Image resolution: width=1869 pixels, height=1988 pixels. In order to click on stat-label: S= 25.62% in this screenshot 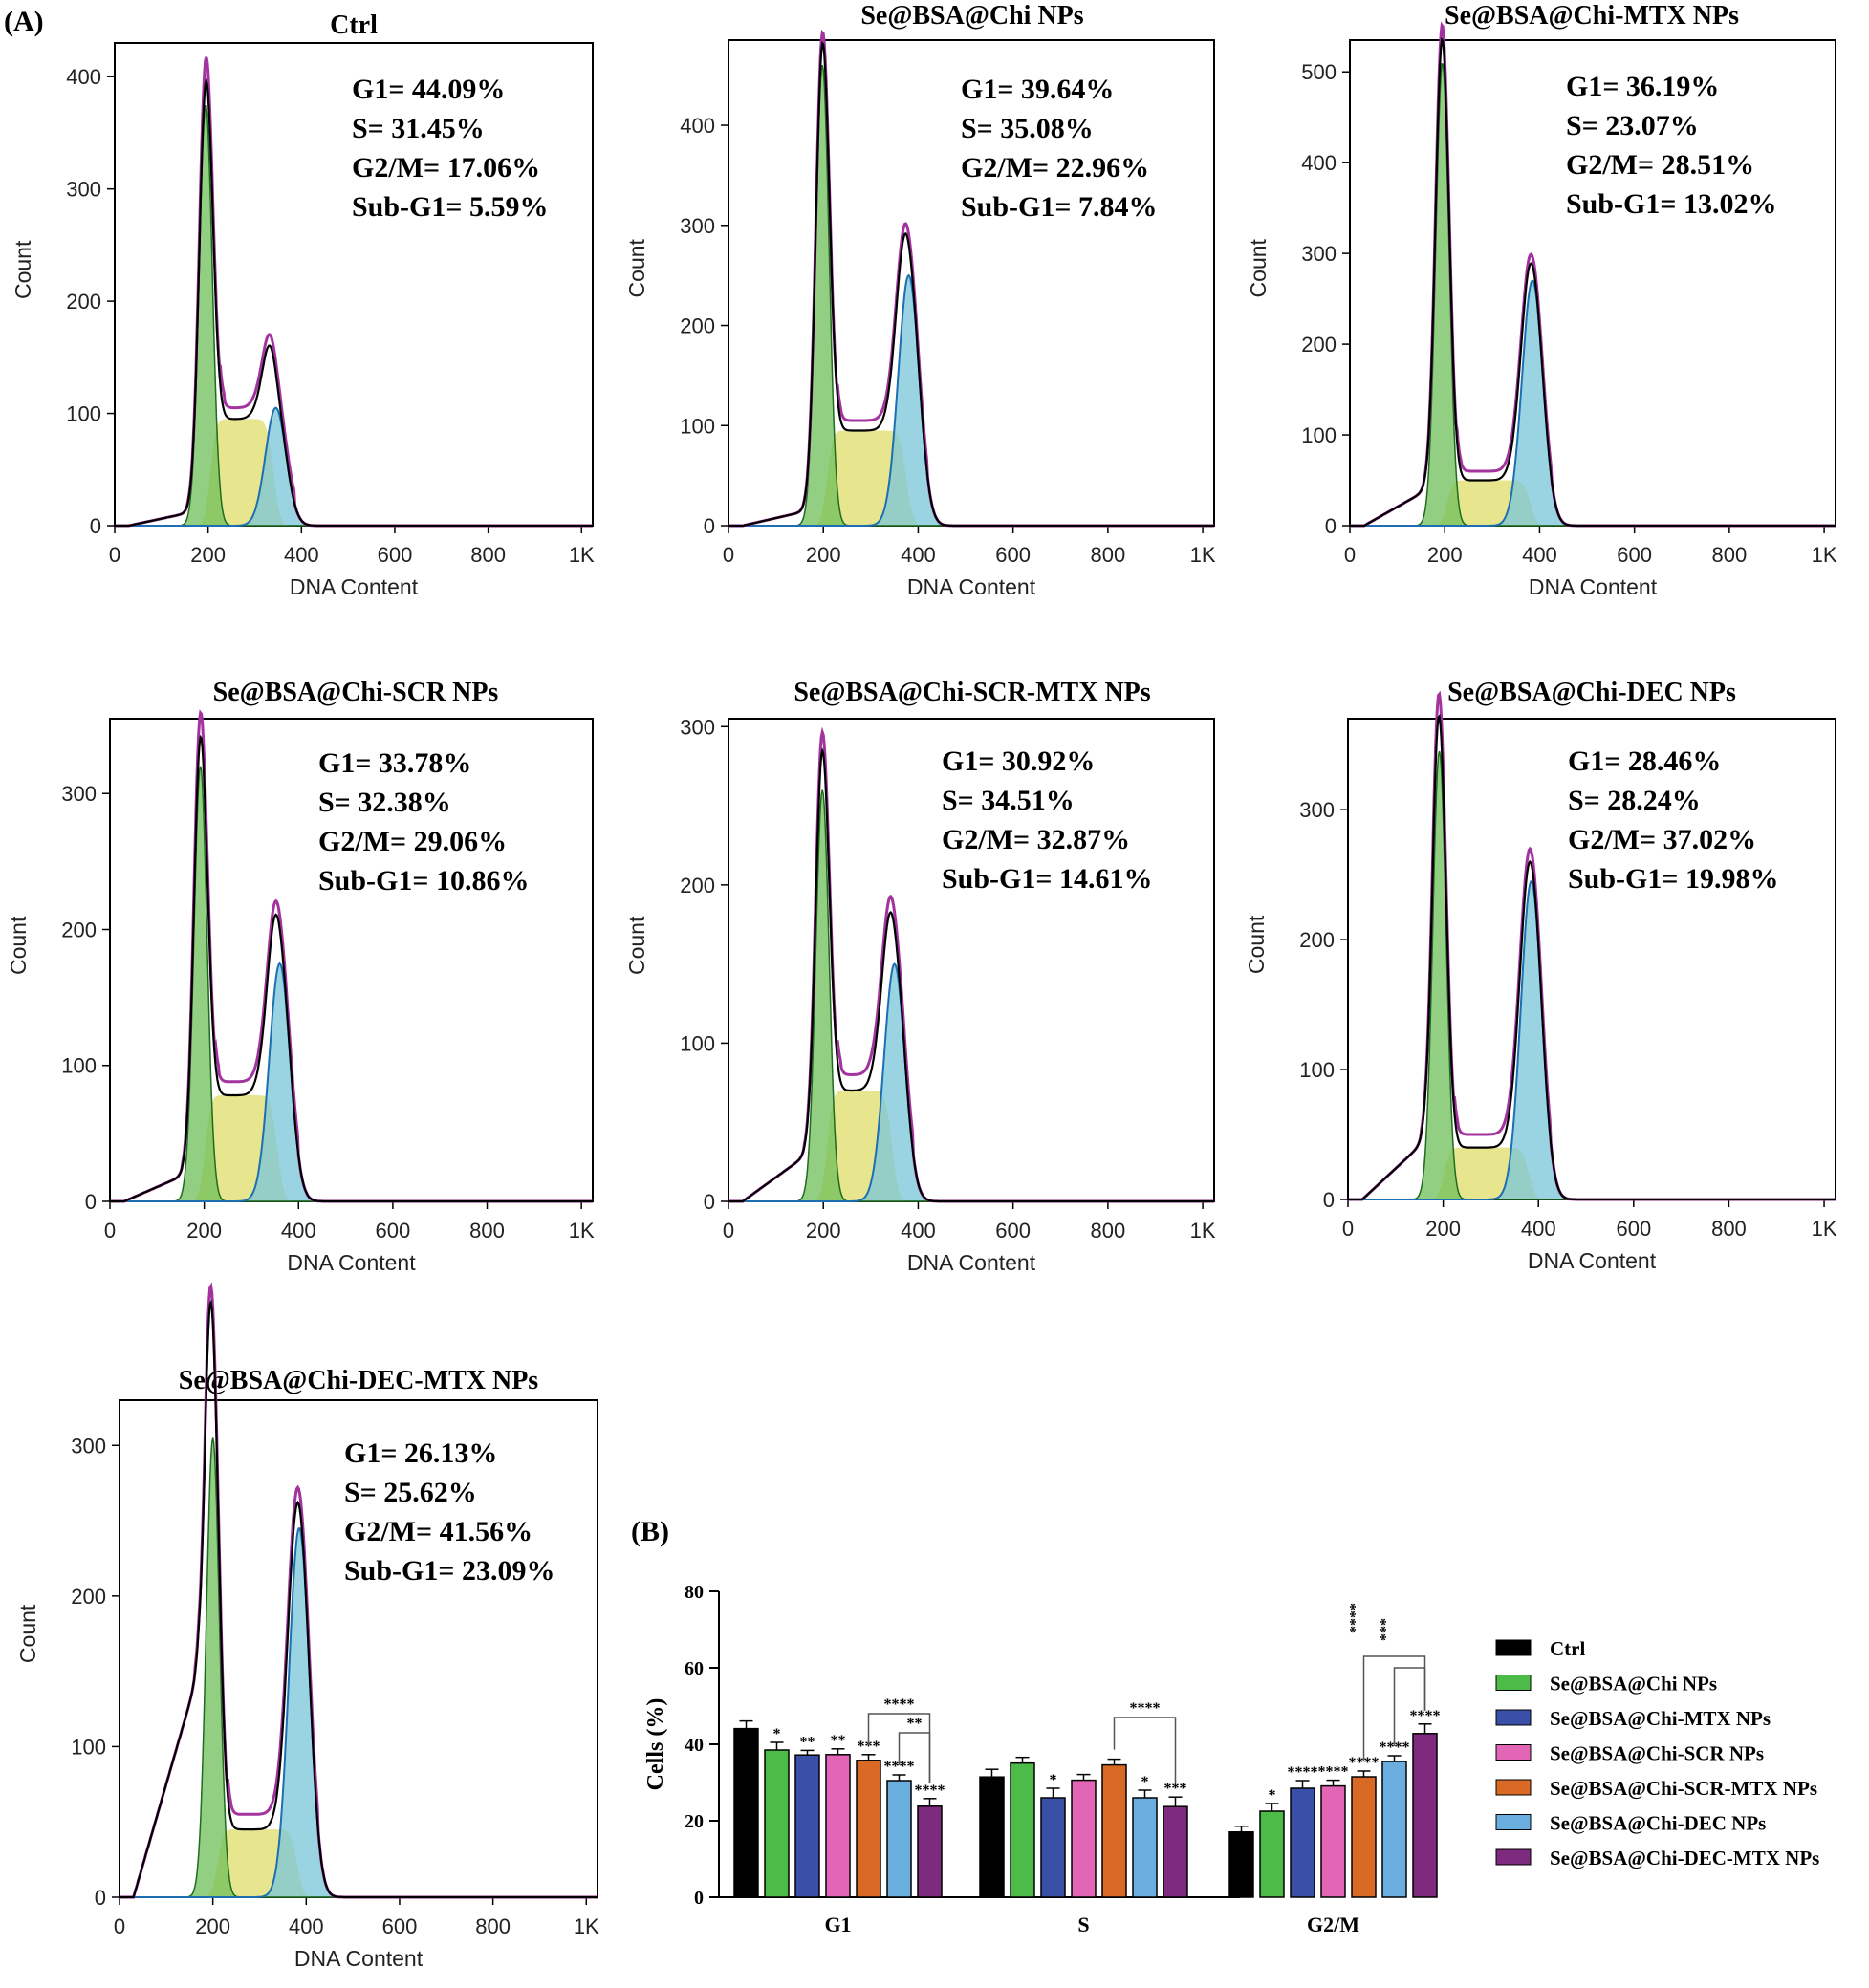, I will do `click(410, 1492)`.